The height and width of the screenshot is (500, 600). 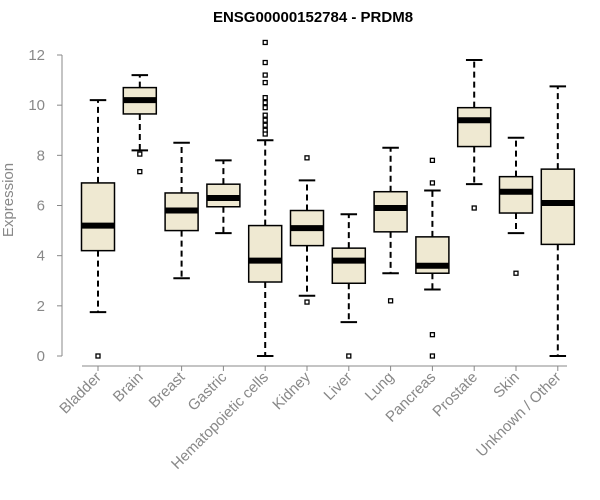 I want to click on box-bladder, so click(x=98, y=229).